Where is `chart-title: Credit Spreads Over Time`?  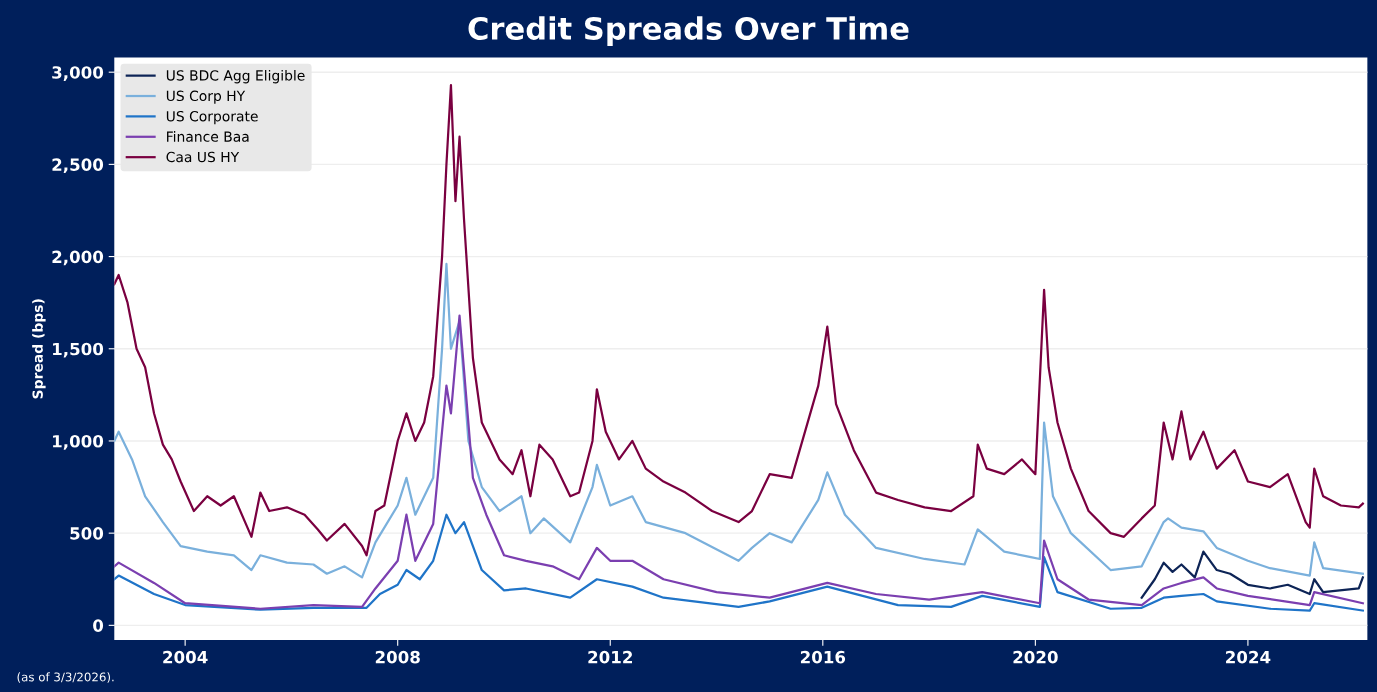
chart-title: Credit Spreads Over Time is located at coordinates (688, 31).